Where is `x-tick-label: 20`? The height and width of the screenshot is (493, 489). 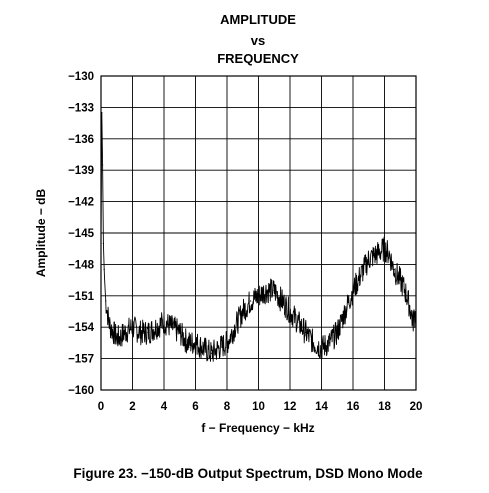 x-tick-label: 20 is located at coordinates (416, 407).